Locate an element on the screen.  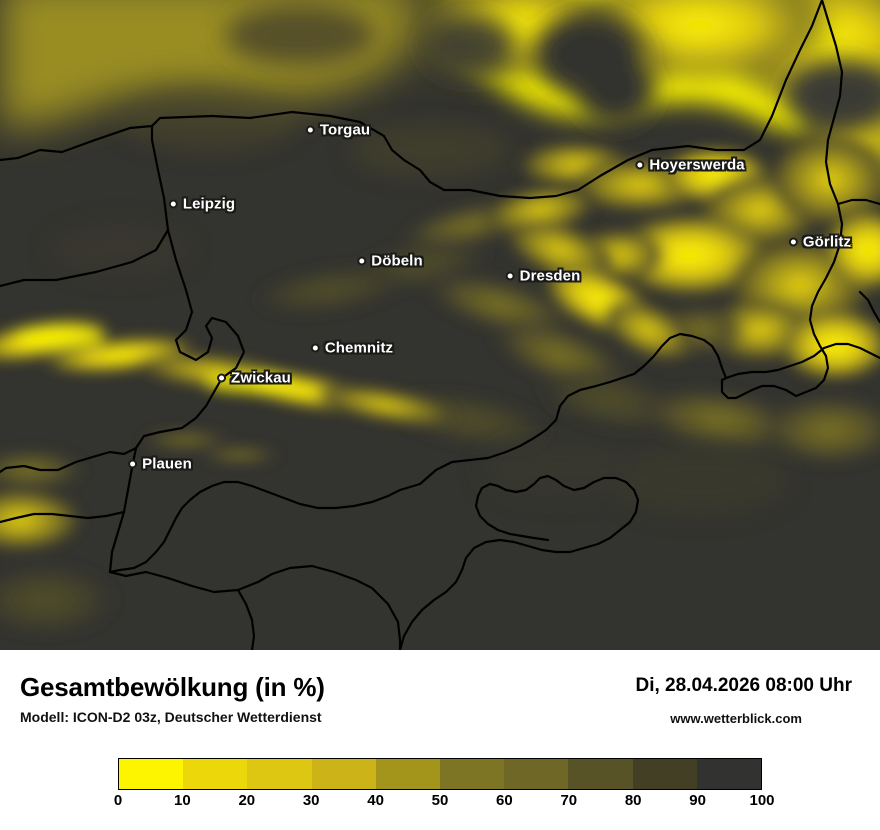
city-label: Chemnitz is located at coordinates (359, 348).